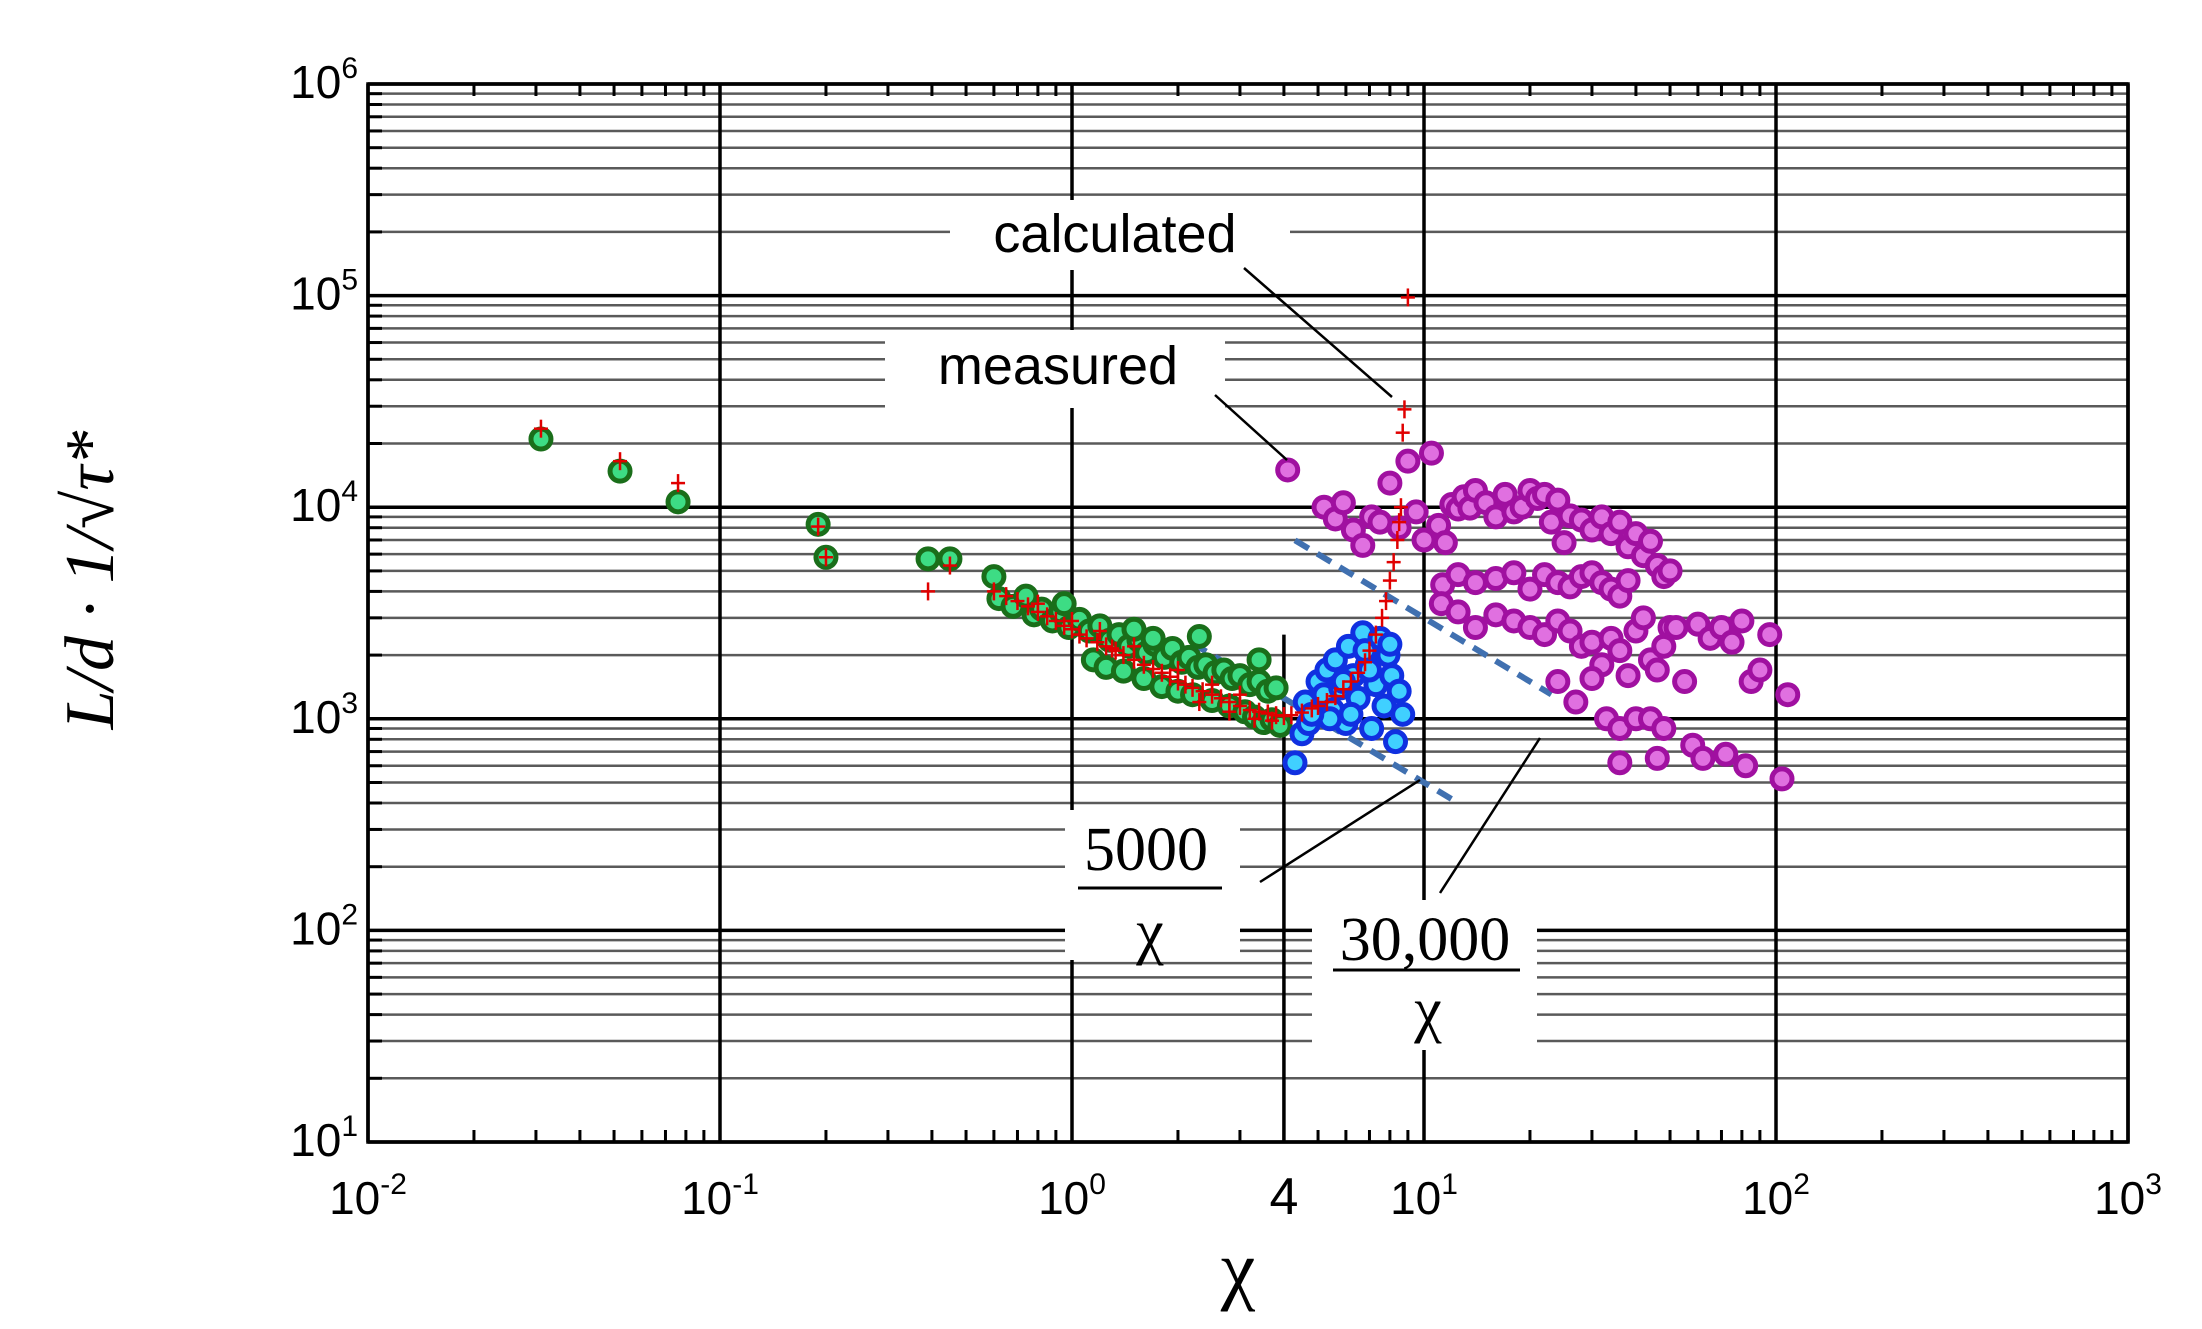 This screenshot has width=2202, height=1329. I want to click on frac-30000-leader, so click(1490, 815).